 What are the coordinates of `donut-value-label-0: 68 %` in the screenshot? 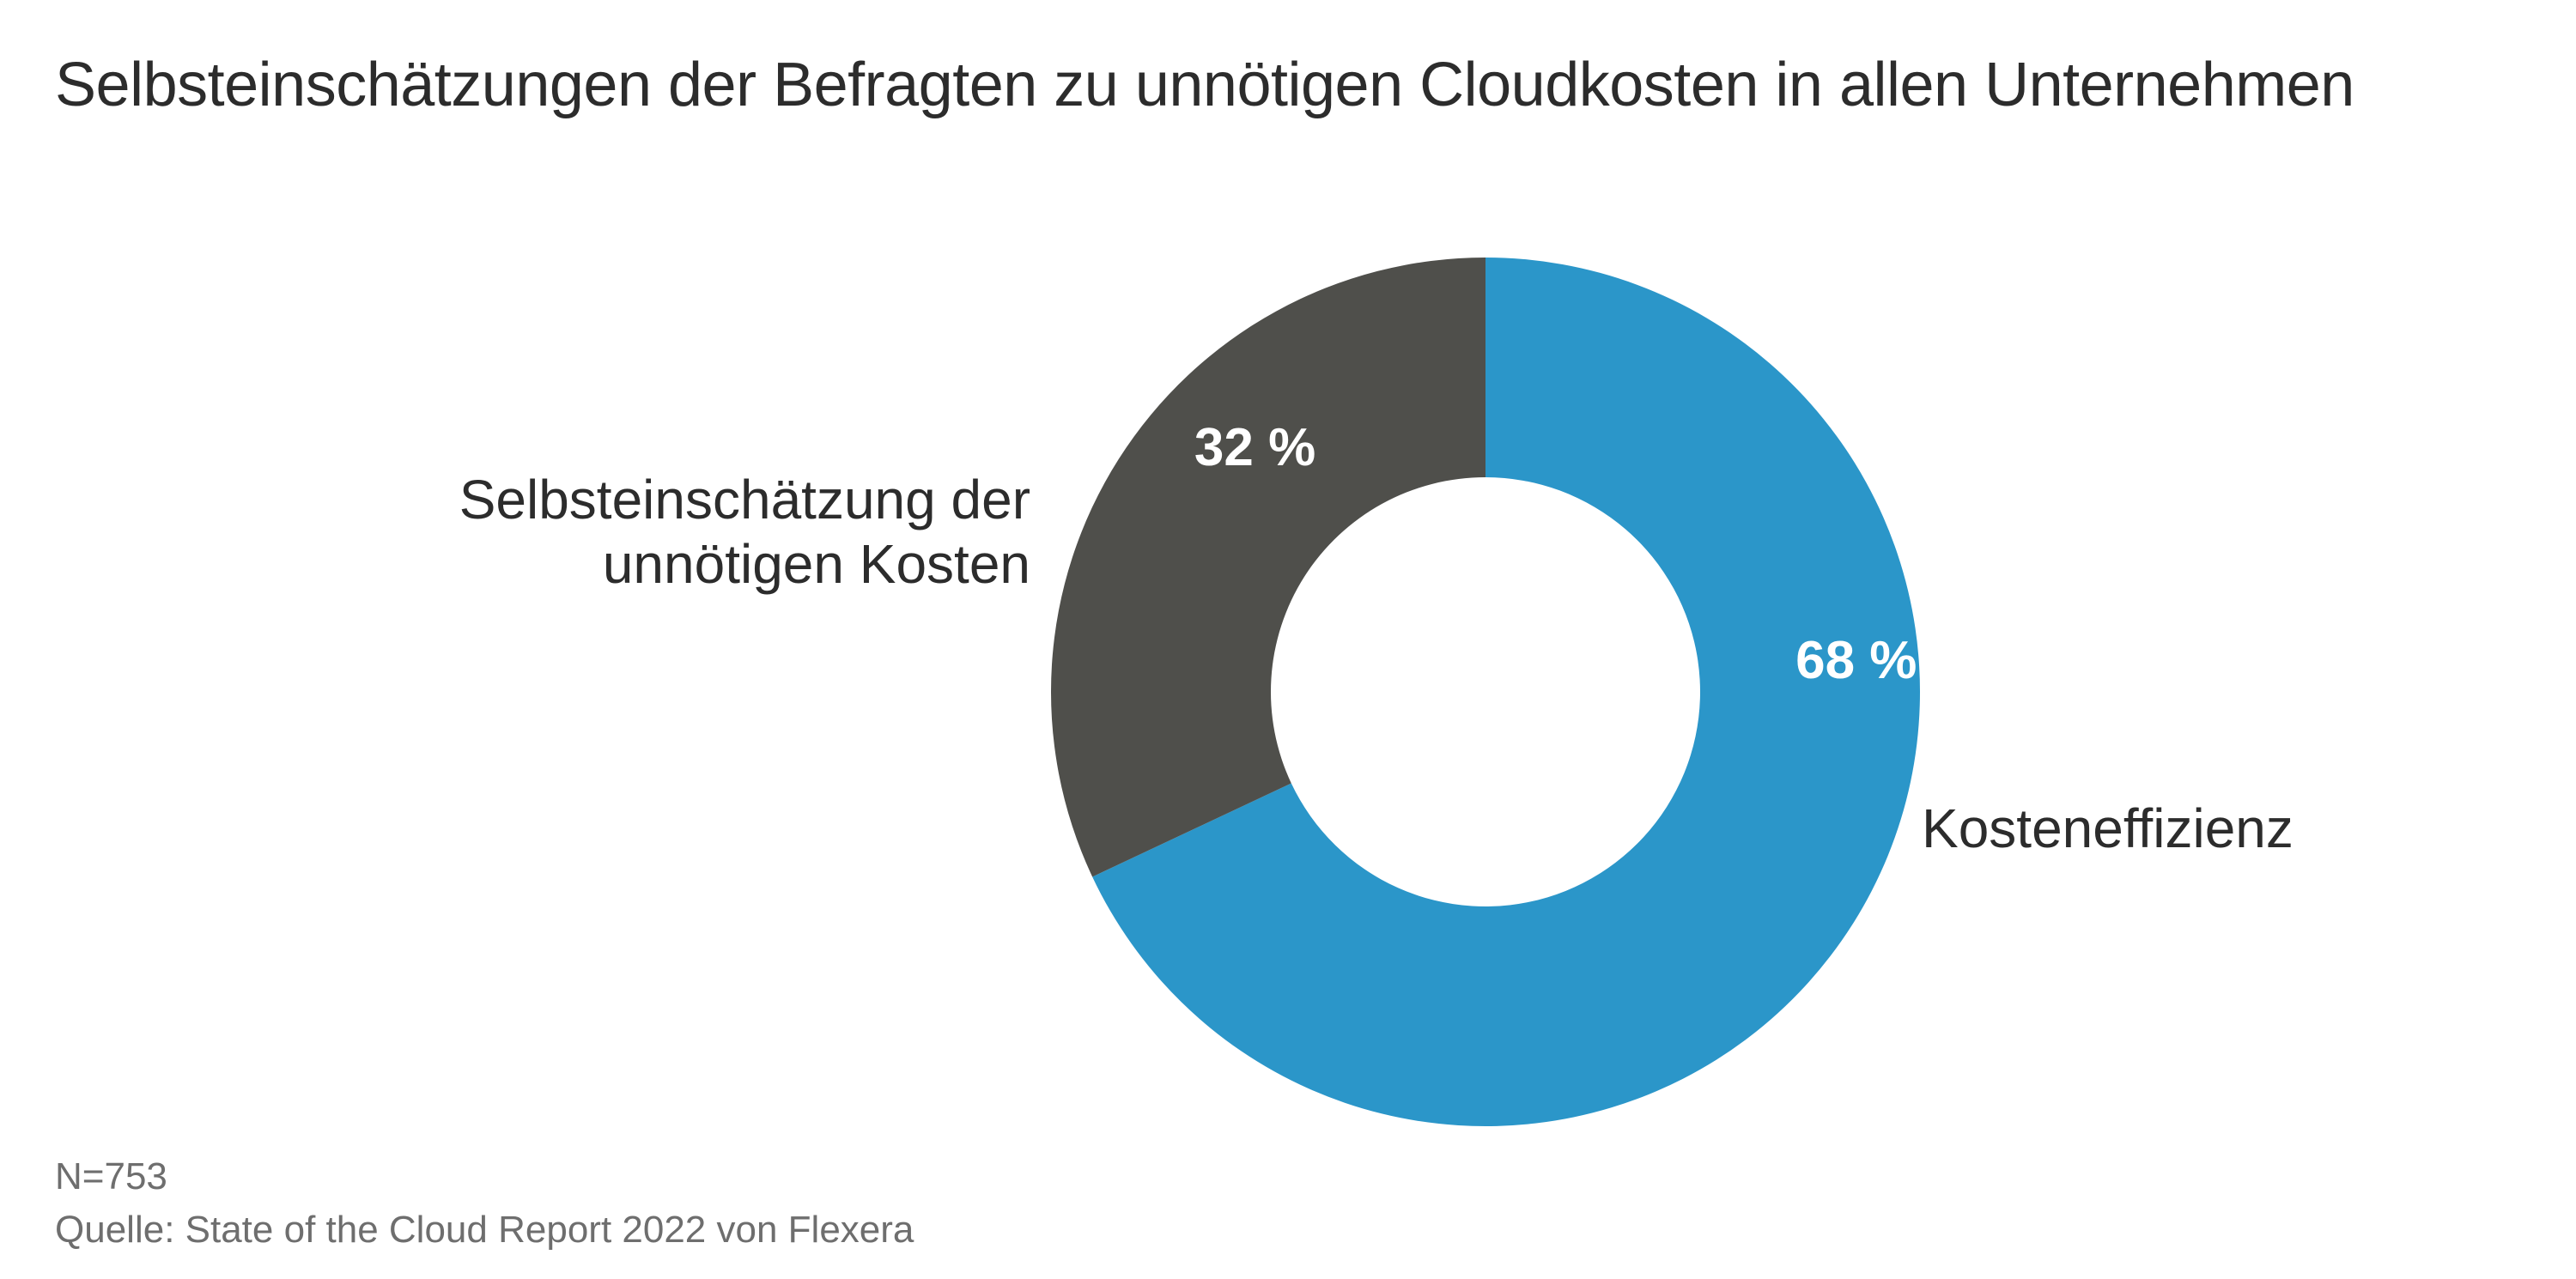 It's located at (1856, 660).